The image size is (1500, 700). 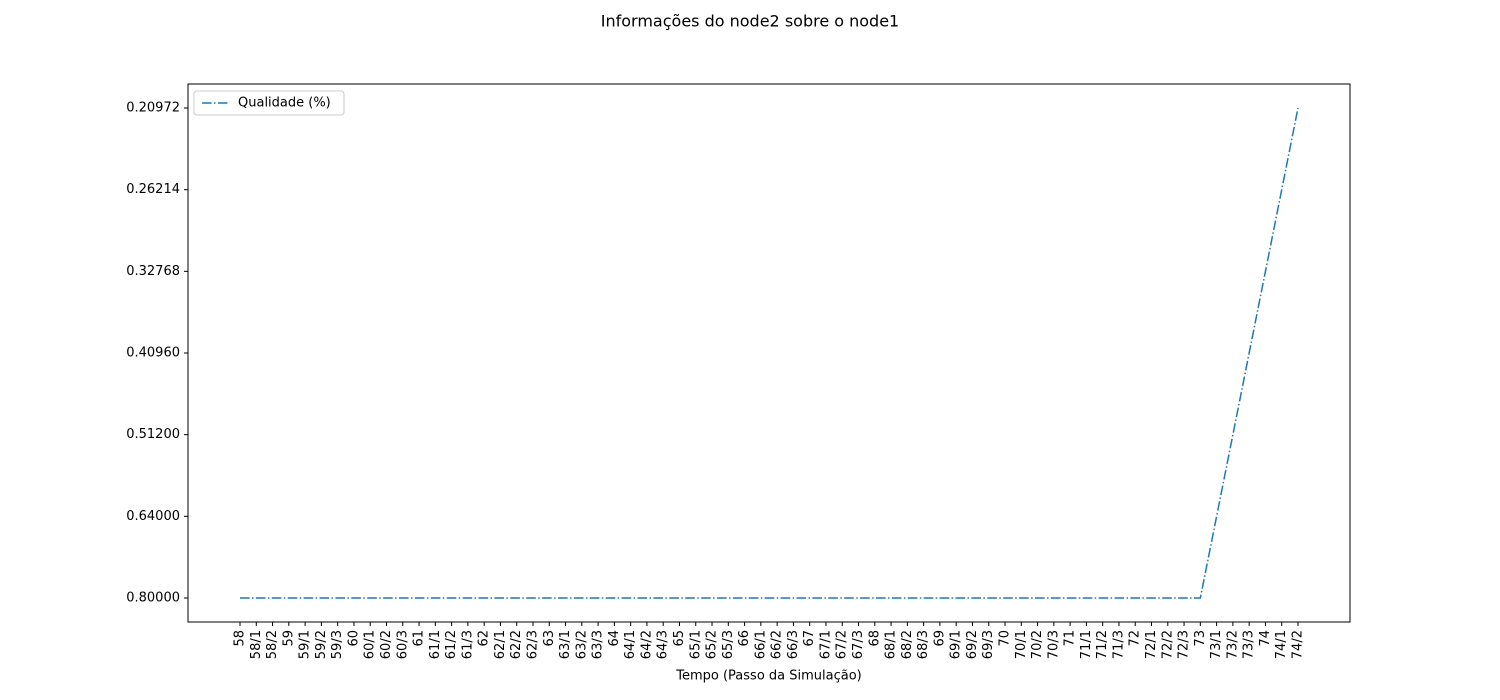 I want to click on legend-box, so click(x=269, y=103).